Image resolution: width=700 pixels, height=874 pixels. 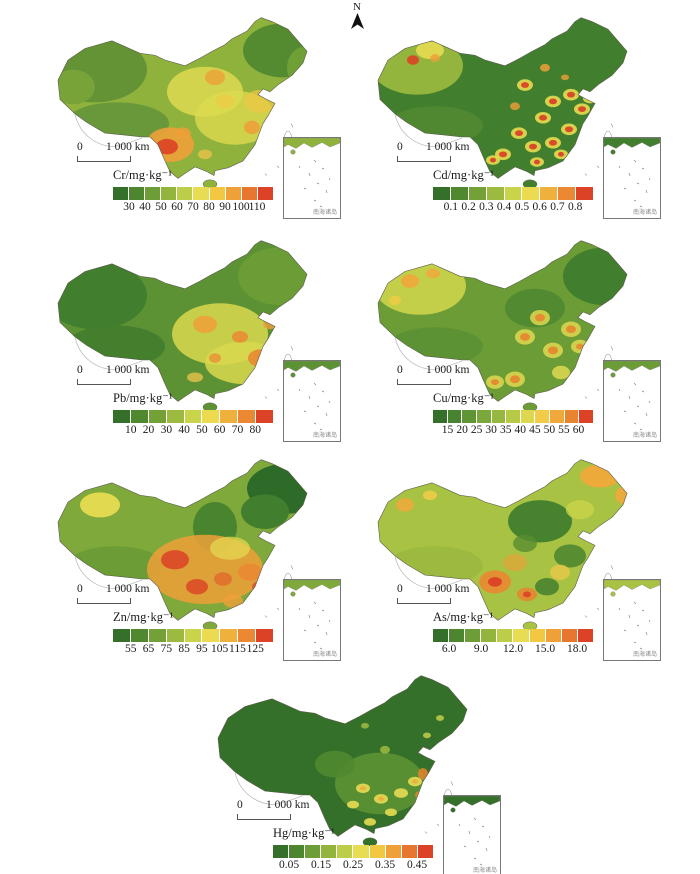 What do you see at coordinates (202, 430) in the screenshot?
I see `legend-tick: 50` at bounding box center [202, 430].